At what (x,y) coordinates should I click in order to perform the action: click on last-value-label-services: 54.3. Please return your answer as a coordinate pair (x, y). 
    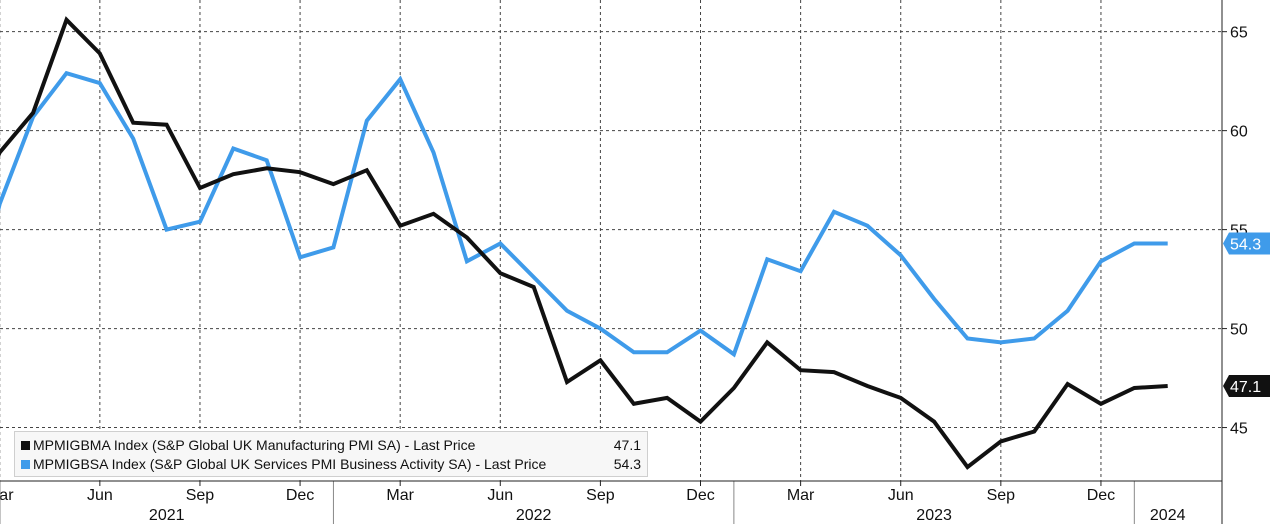
    Looking at the image, I should click on (1246, 243).